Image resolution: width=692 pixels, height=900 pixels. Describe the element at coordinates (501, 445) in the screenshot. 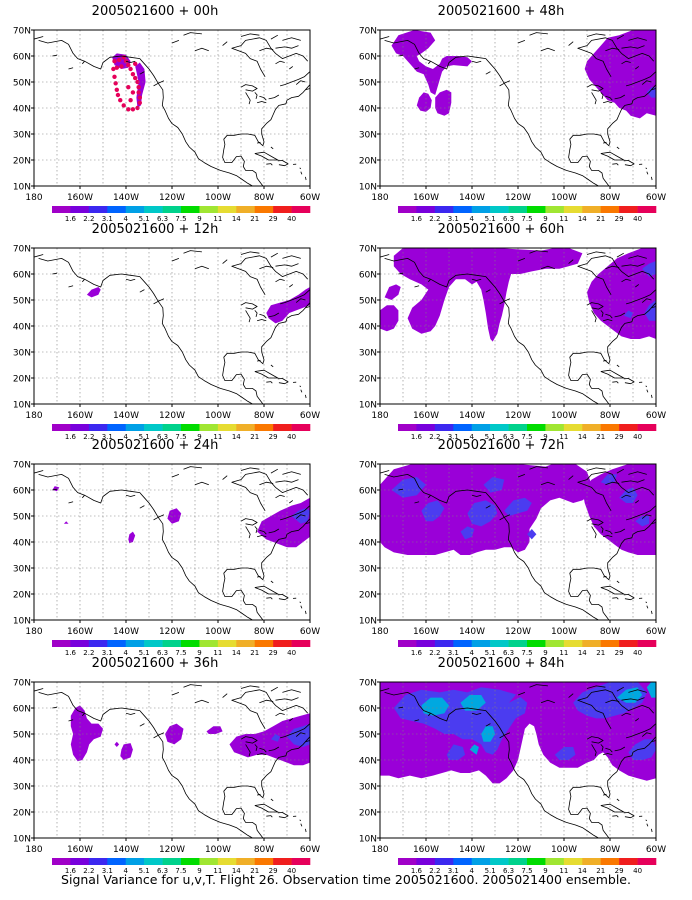

I see `panel-title: 2005021600 + 72h` at that location.